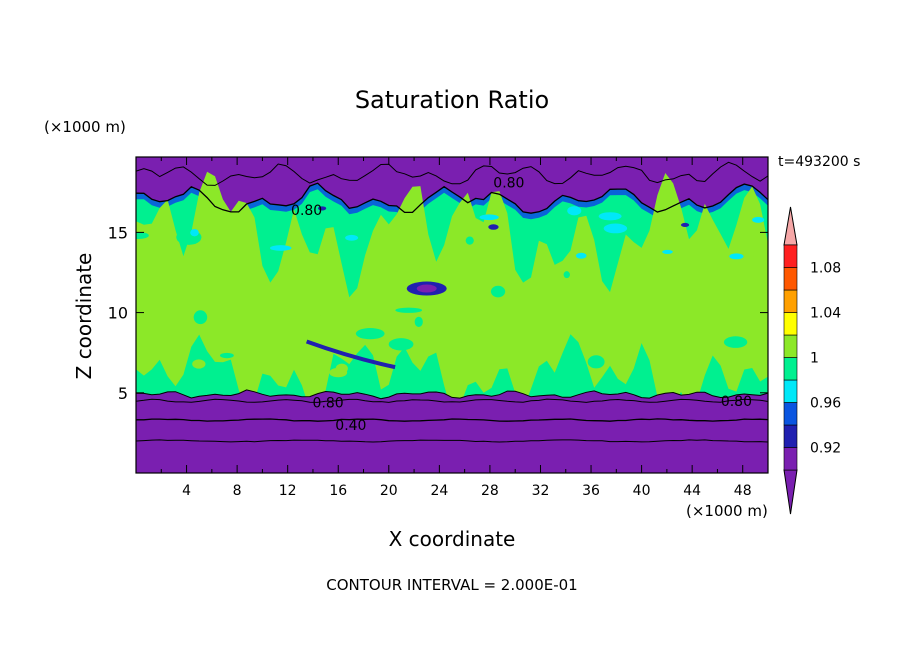 The image size is (904, 654). Describe the element at coordinates (452, 420) in the screenshot. I see `contour-0.40` at that location.